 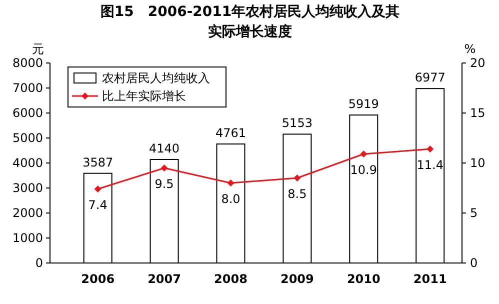 What do you see at coordinates (98, 279) in the screenshot?
I see `x-tick-label: 2006` at bounding box center [98, 279].